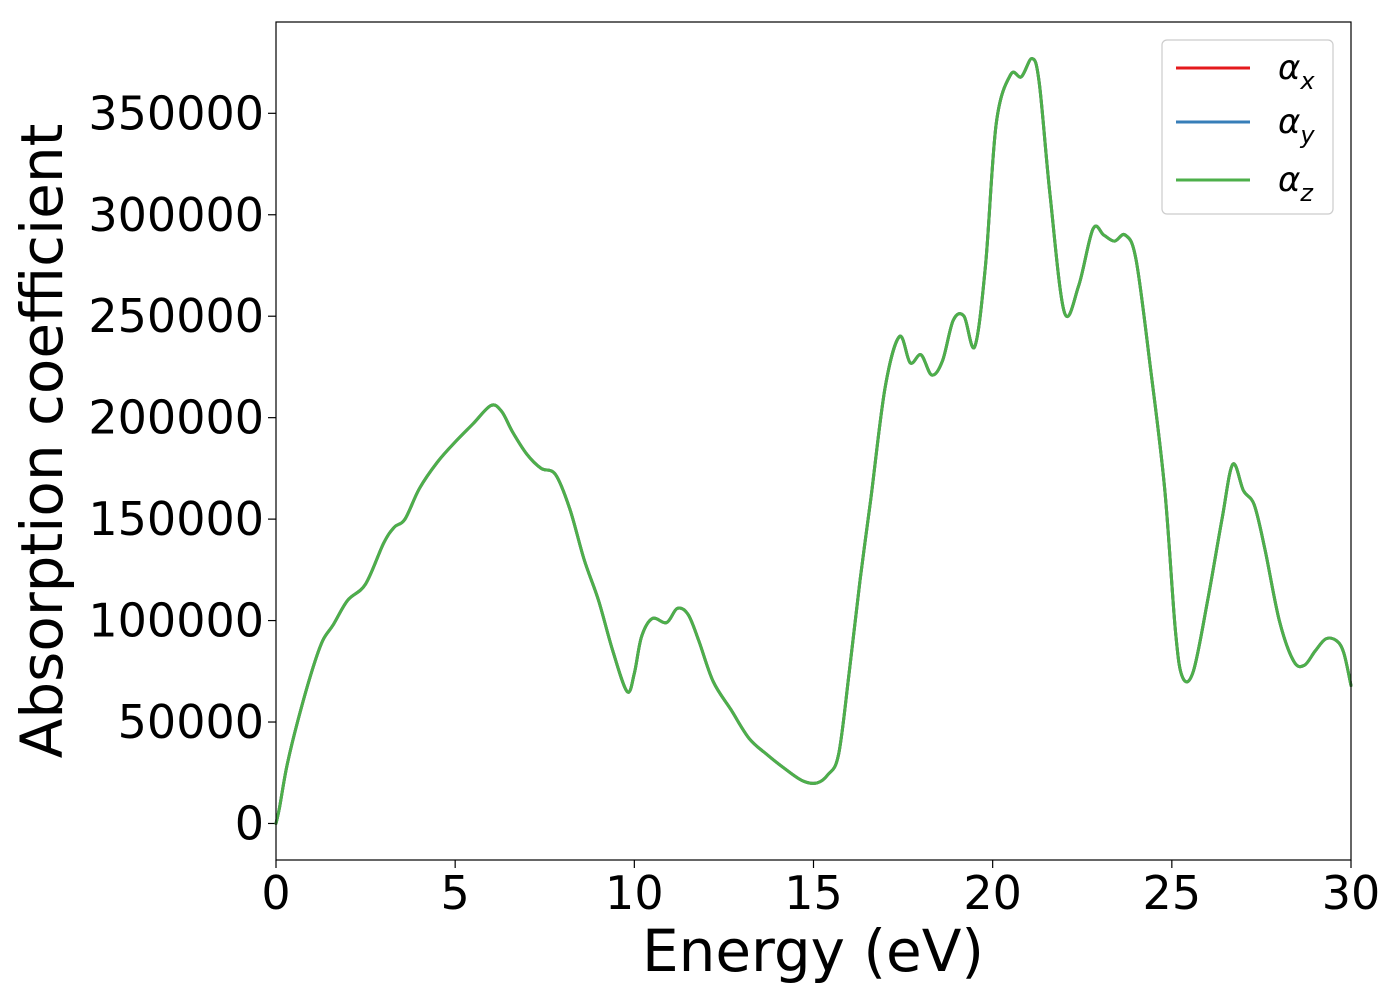  I want to click on x-tick-label: 25, so click(1172, 893).